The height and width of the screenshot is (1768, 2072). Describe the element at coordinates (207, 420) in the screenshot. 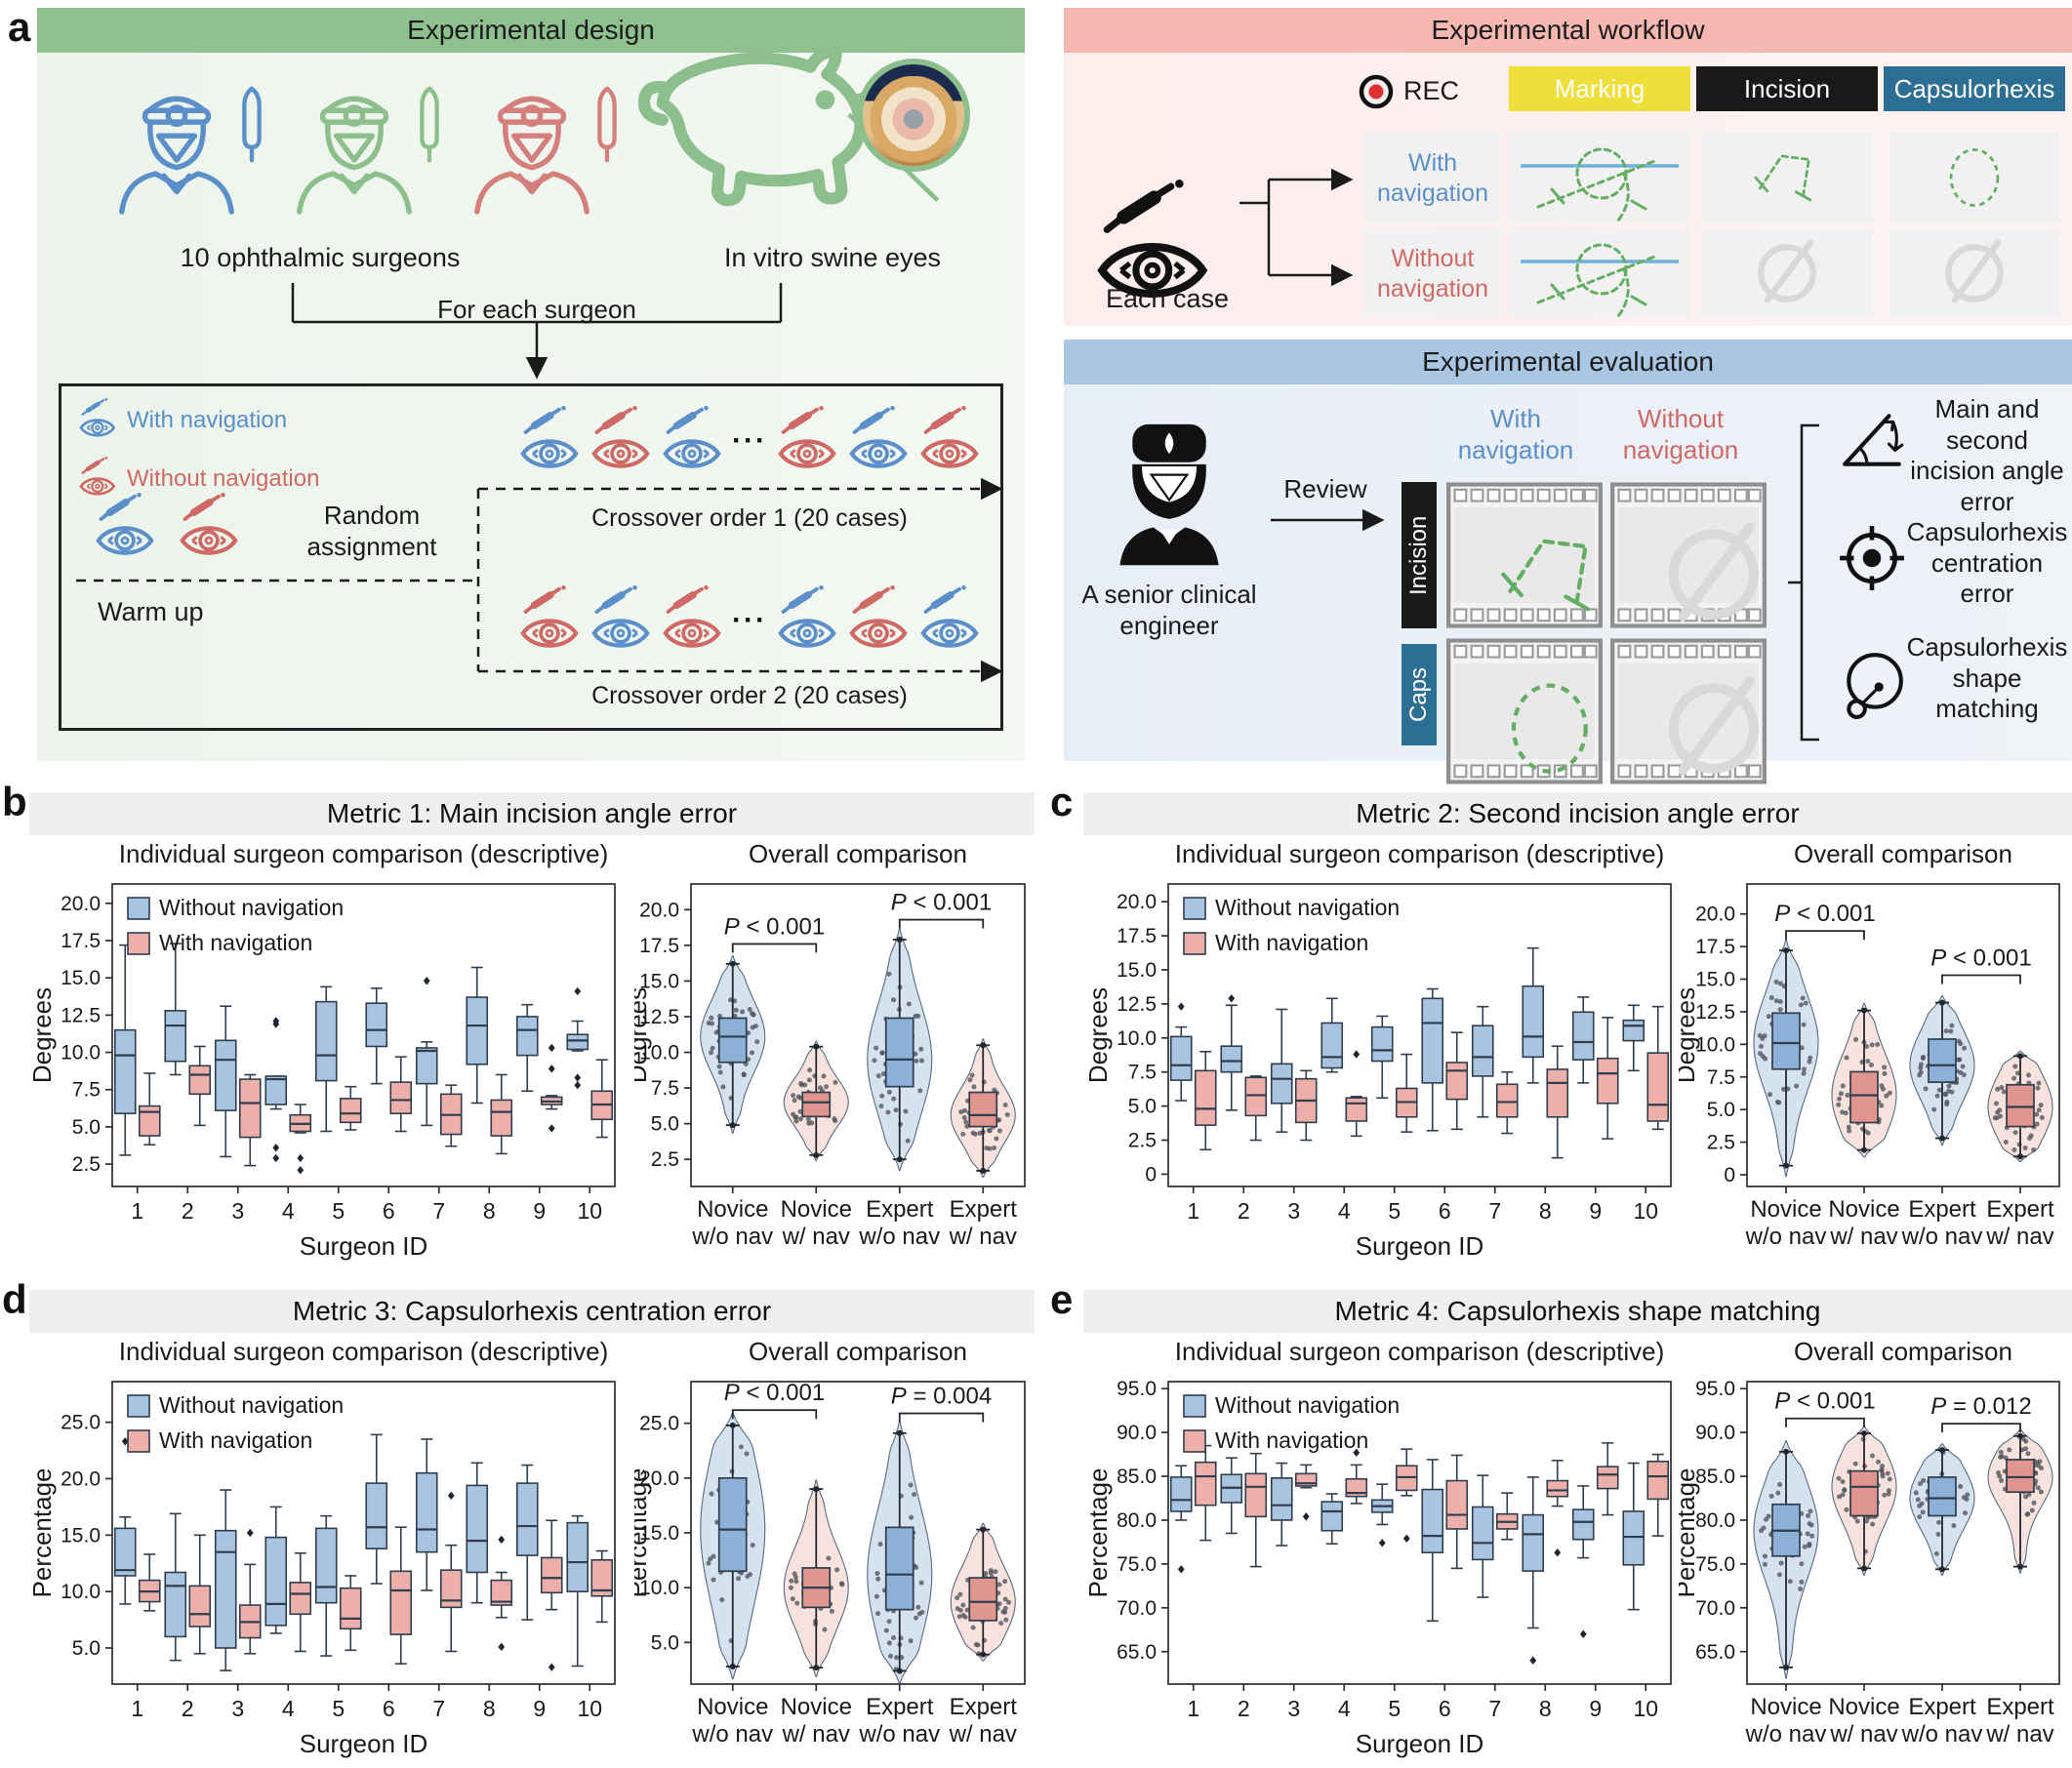

I see `with-nav-label: With navigation` at that location.